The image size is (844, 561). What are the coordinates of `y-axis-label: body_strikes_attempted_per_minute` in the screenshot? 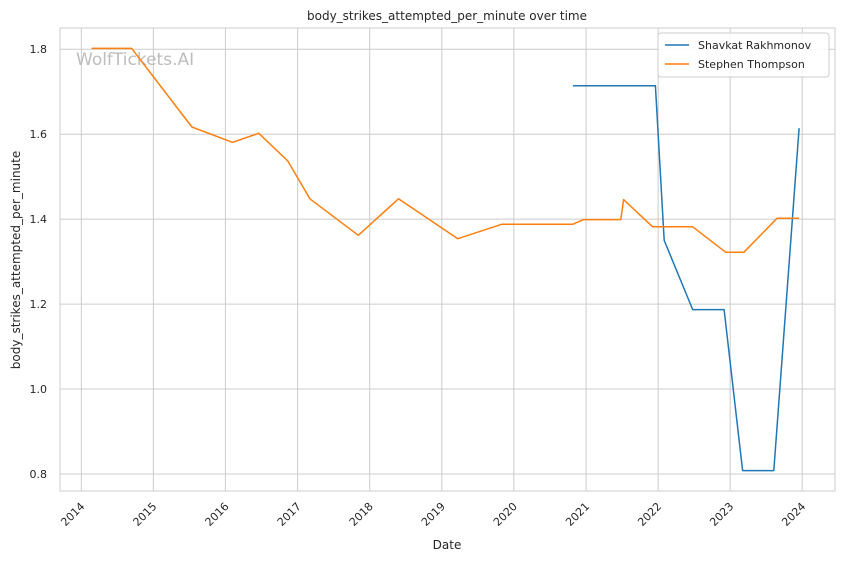 It's located at (16, 260).